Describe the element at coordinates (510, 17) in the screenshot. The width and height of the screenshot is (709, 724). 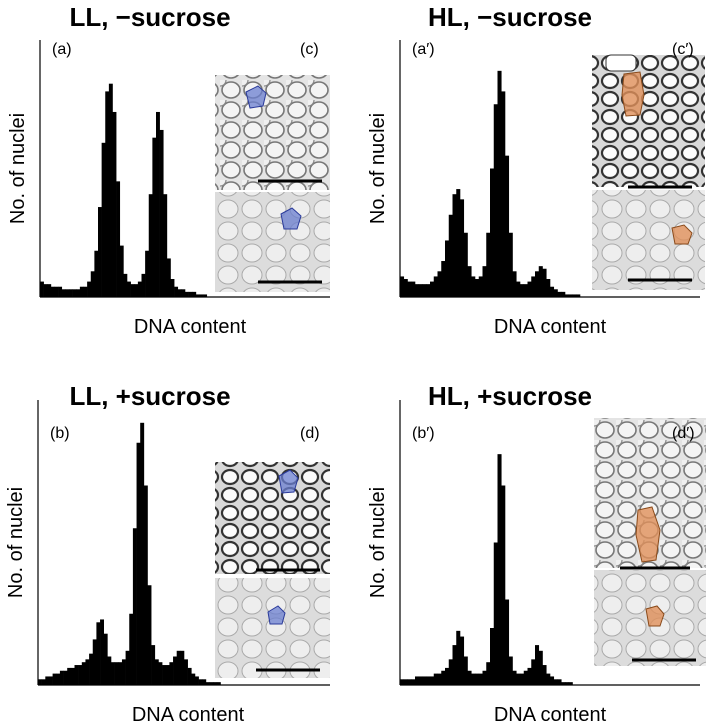
I see `chart-title: HL, −sucrose` at that location.